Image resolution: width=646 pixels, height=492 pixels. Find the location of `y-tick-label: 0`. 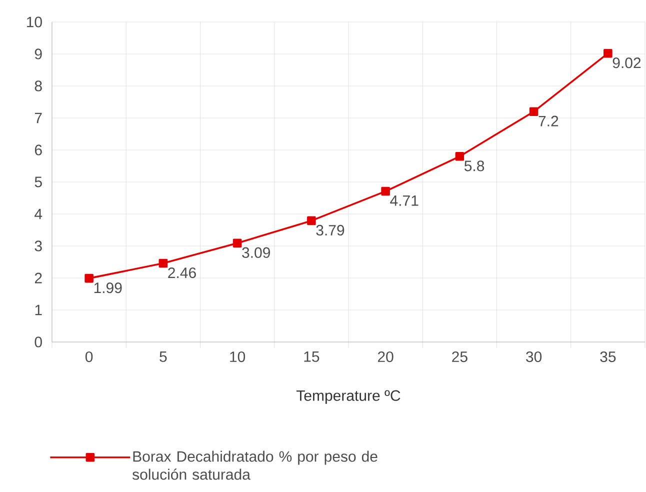

y-tick-label: 0 is located at coordinates (38, 342).